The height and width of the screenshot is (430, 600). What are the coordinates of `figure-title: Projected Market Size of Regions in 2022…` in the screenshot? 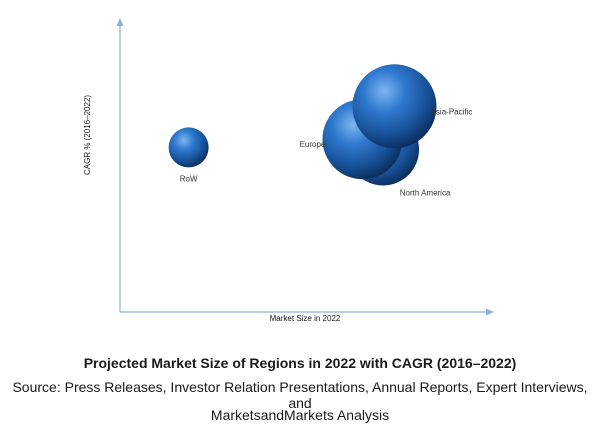 It's located at (300, 363).